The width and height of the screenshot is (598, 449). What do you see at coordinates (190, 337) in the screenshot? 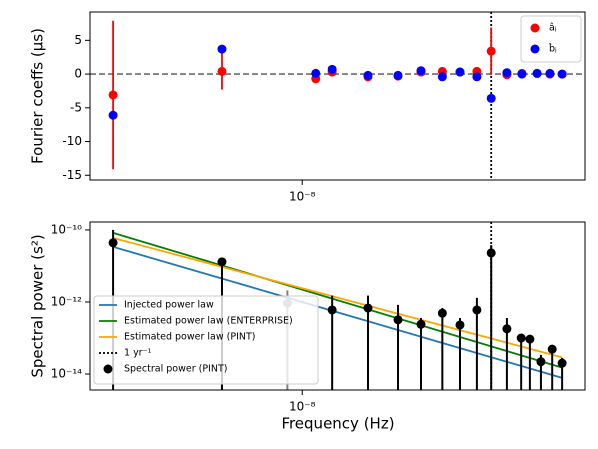
I see `legend-label: Estimated power law (PINT)` at bounding box center [190, 337].